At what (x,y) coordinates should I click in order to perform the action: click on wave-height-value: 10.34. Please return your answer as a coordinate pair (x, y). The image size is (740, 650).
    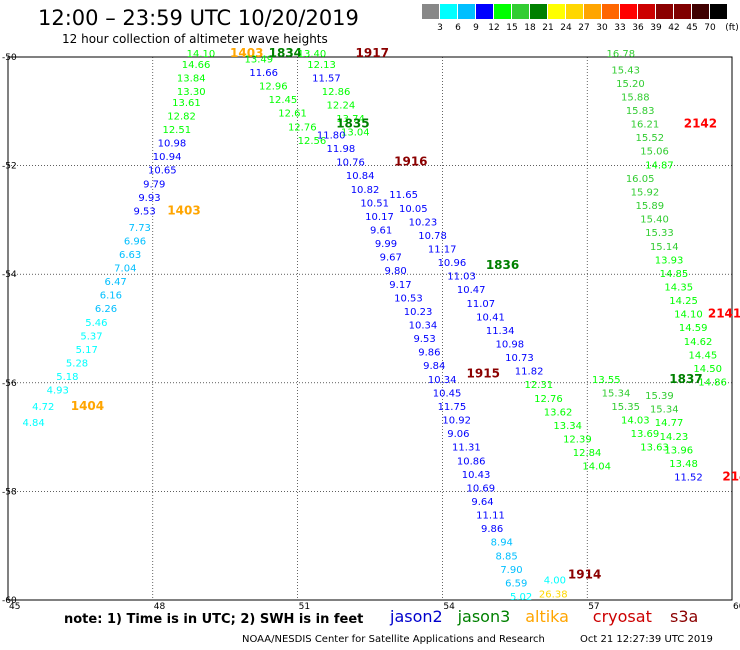
    Looking at the image, I should click on (423, 326).